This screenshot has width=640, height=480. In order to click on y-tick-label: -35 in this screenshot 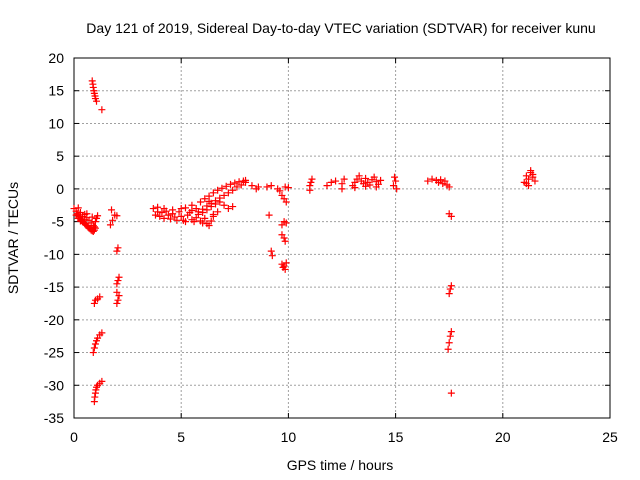, I will do `click(54, 418)`.